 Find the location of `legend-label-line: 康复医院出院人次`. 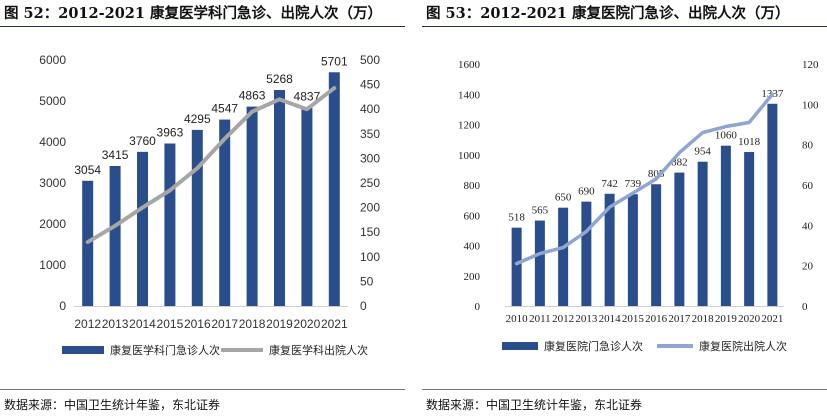

legend-label-line: 康复医院出院人次 is located at coordinates (743, 346).